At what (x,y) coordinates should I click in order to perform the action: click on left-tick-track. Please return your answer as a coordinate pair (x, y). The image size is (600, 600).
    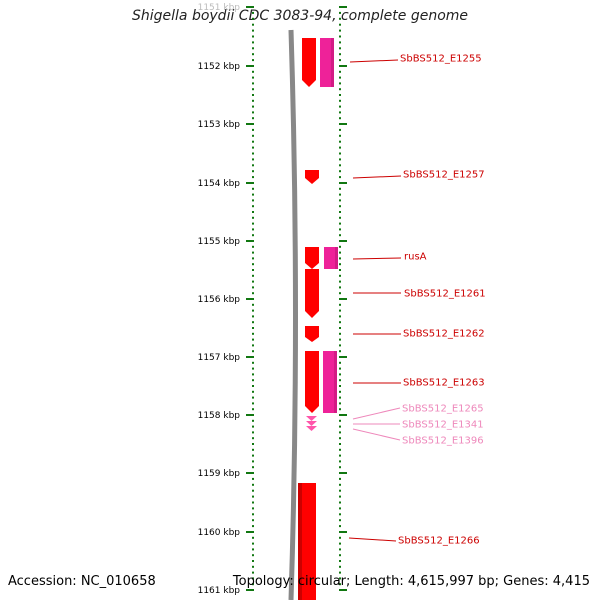
    Looking at the image, I should click on (250, 298).